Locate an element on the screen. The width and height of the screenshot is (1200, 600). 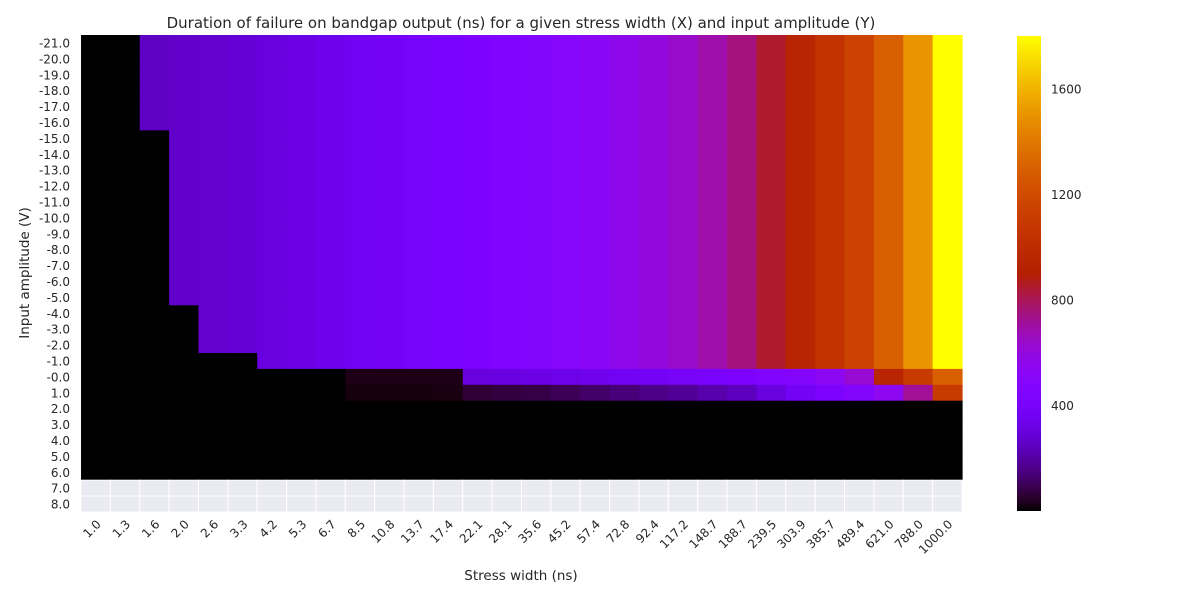
y-tick-label: -9.0 is located at coordinates (58, 234).